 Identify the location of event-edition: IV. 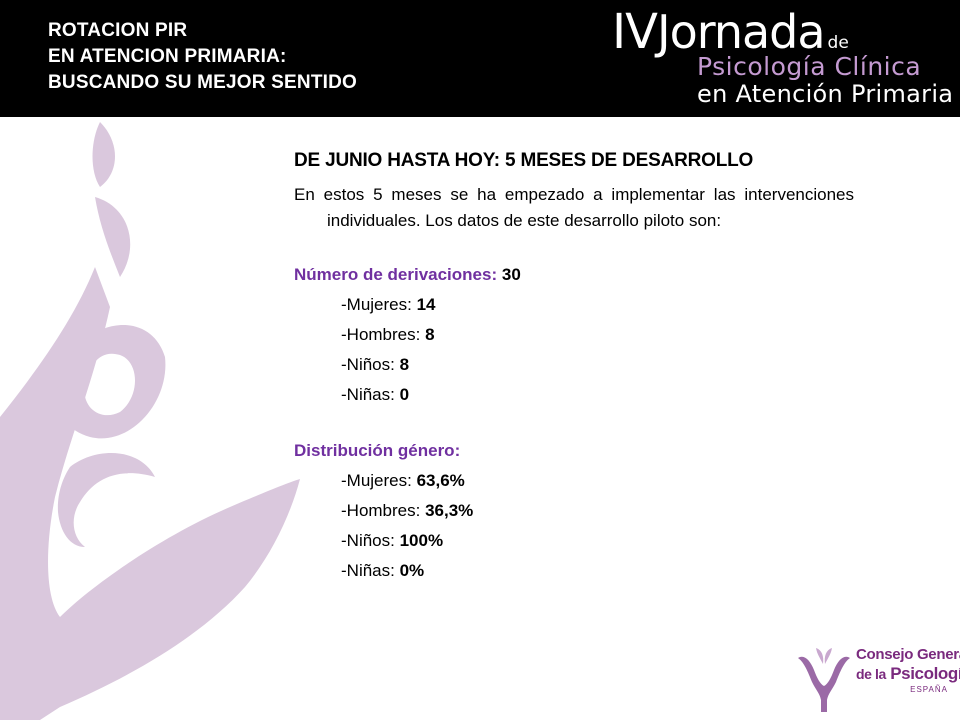
(635, 32).